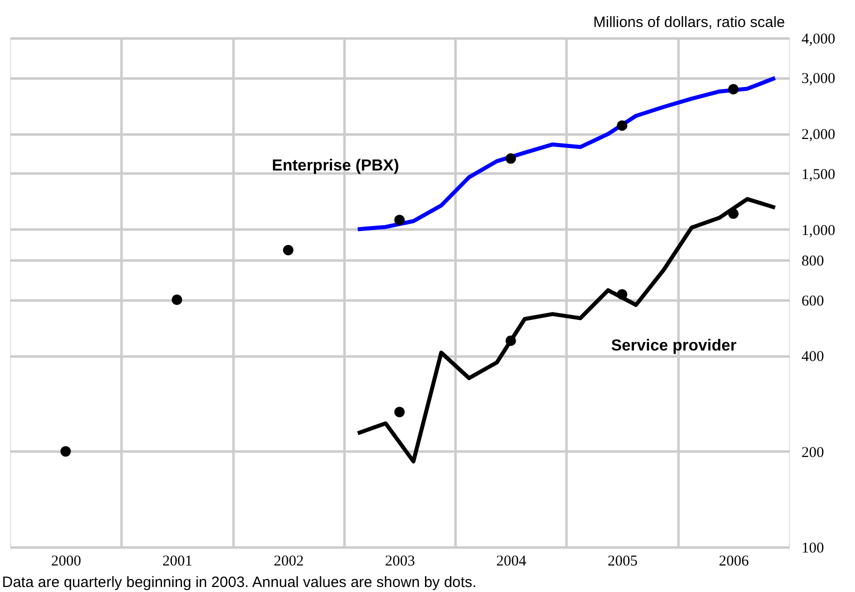  I want to click on y-tick-label: 2,000, so click(819, 135).